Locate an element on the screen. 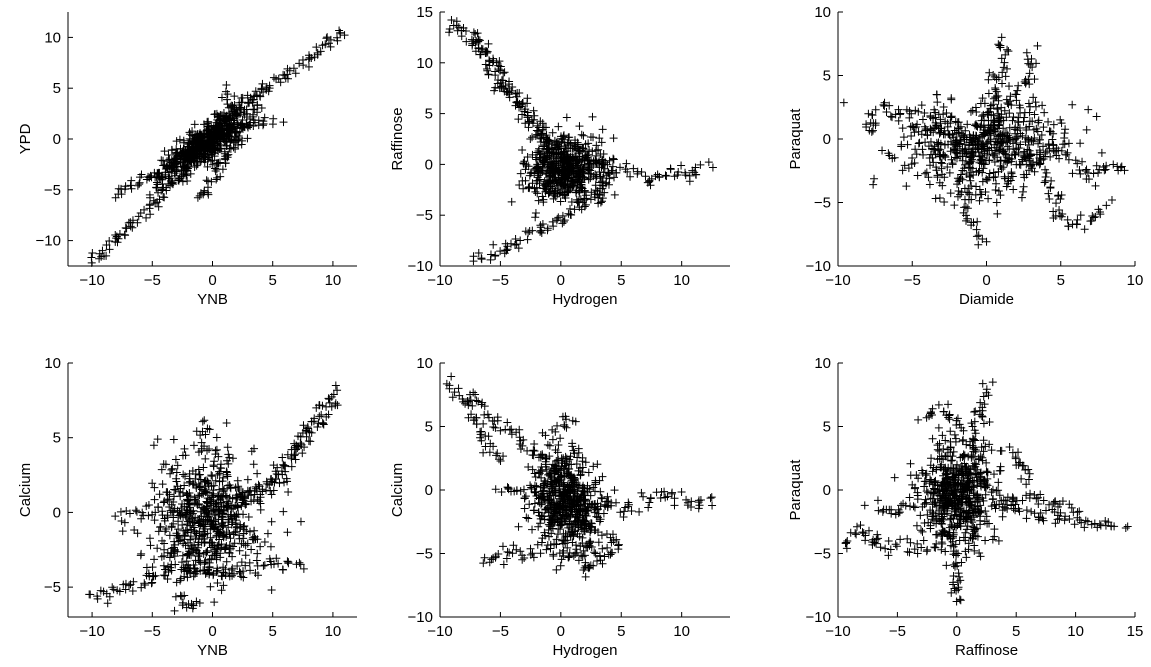 The image size is (1151, 667). y-tick-label: −5 is located at coordinates (52, 190).